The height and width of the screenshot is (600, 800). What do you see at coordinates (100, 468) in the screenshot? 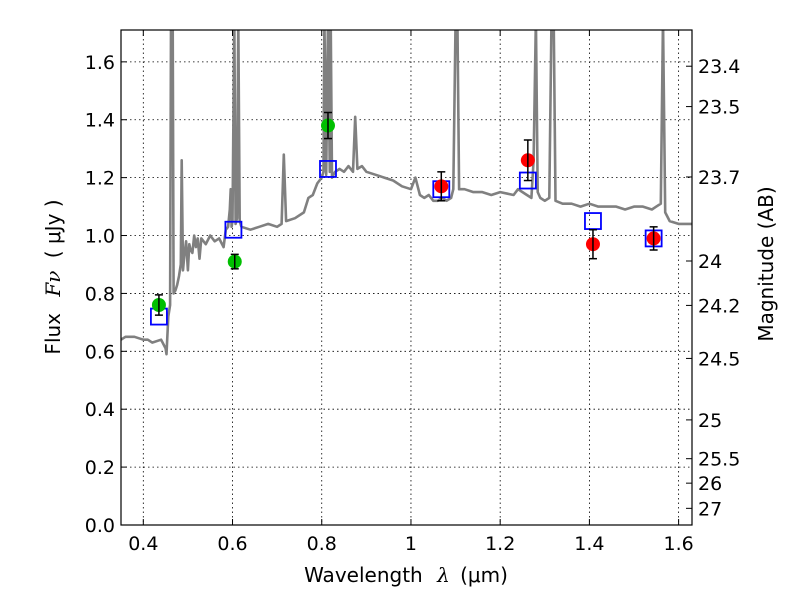
I see `y-tick-label: 0.2` at bounding box center [100, 468].